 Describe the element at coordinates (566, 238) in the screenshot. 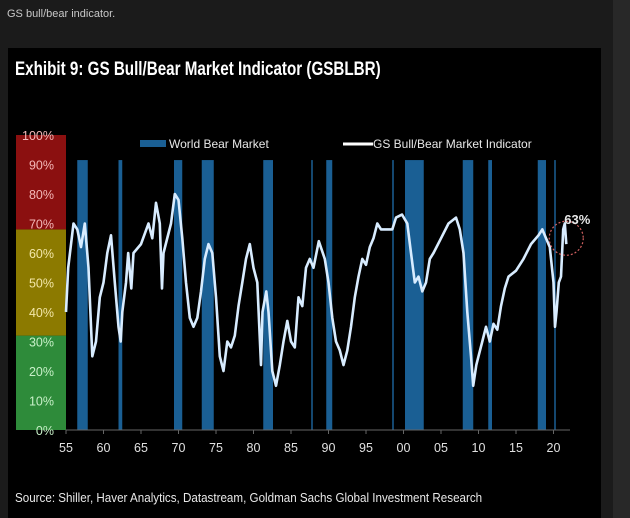

I see `annotation-circle` at that location.